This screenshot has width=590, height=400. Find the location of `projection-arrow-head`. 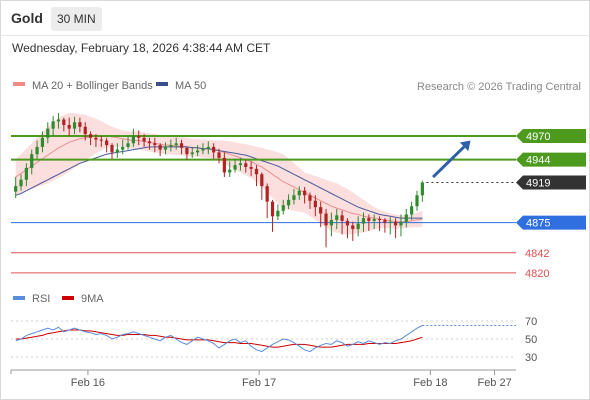

projection-arrow-head is located at coordinates (465, 146).